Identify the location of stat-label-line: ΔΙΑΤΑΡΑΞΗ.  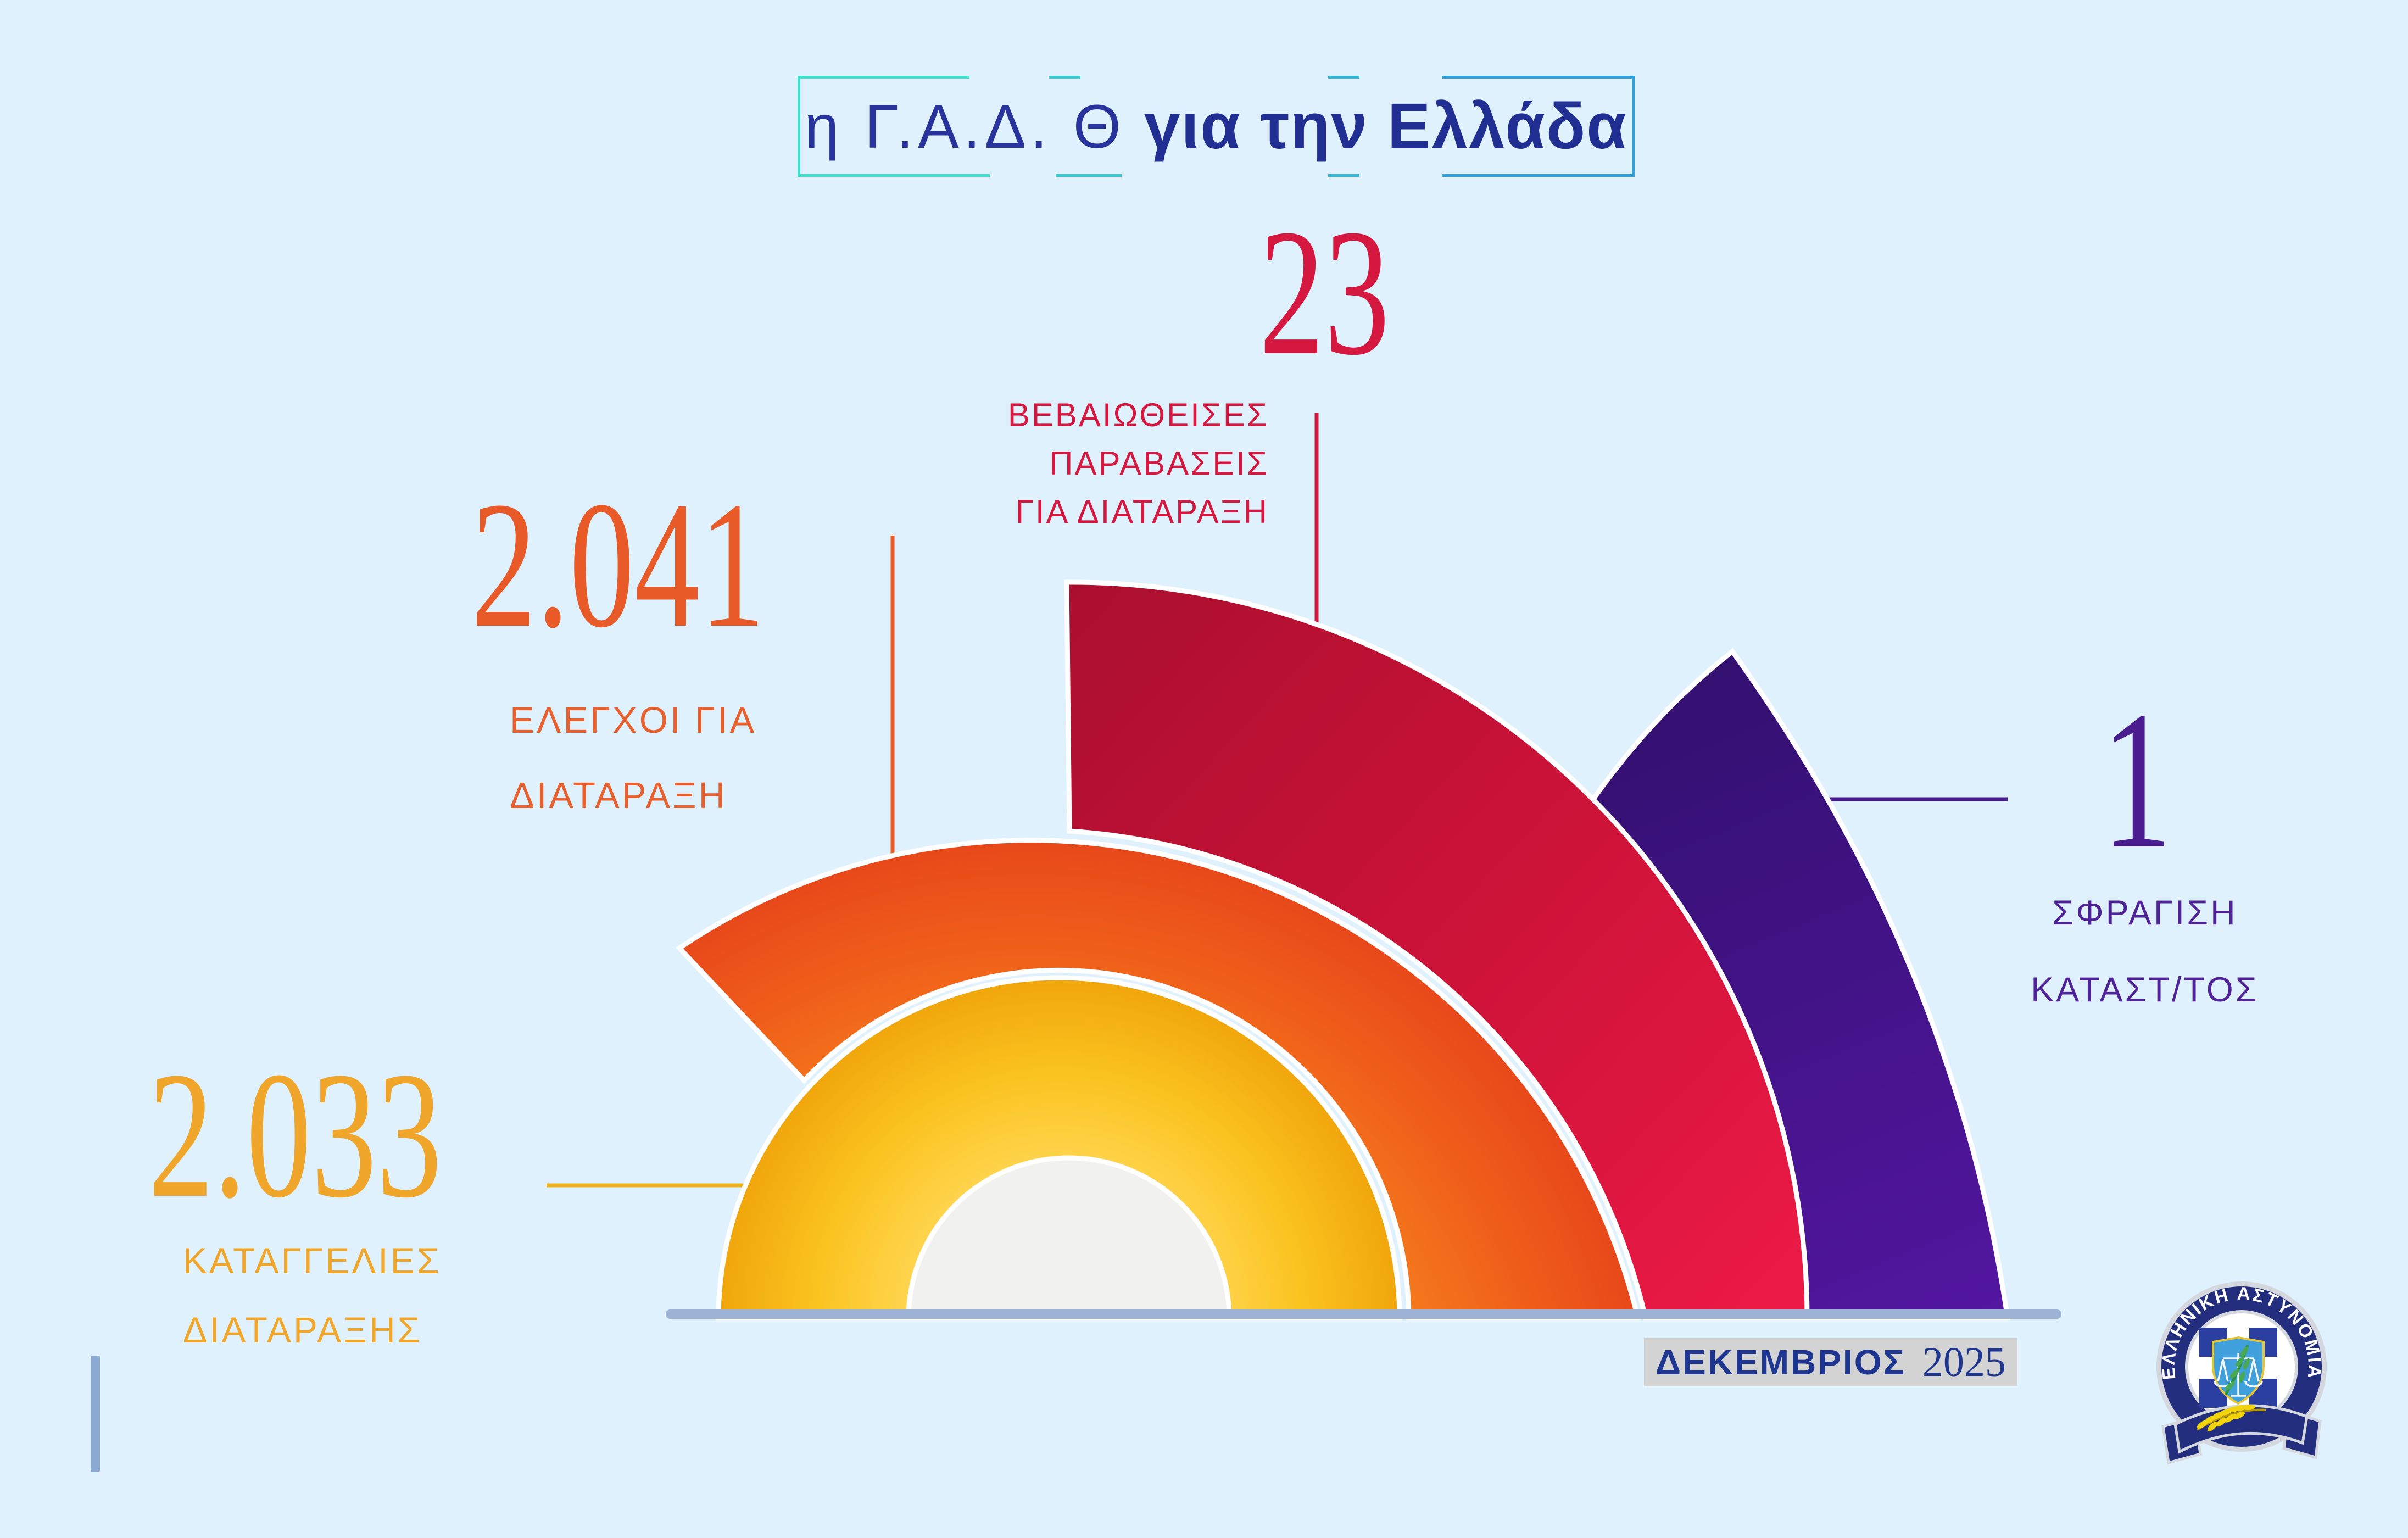
(619, 795).